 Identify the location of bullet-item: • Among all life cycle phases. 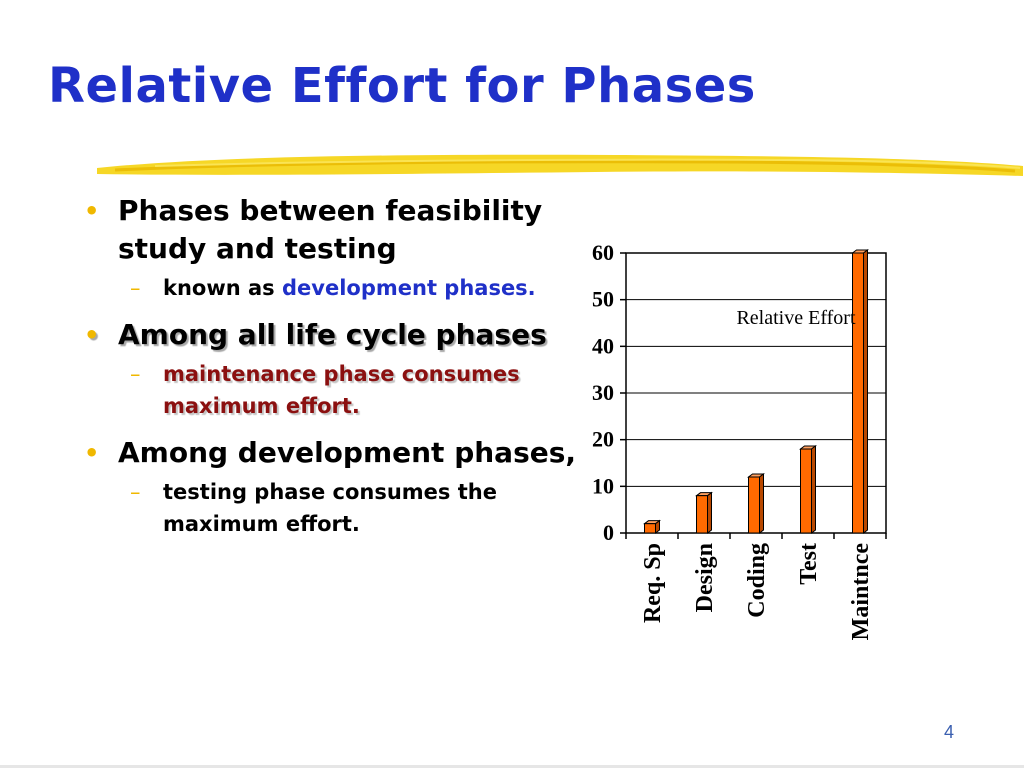
(338, 335).